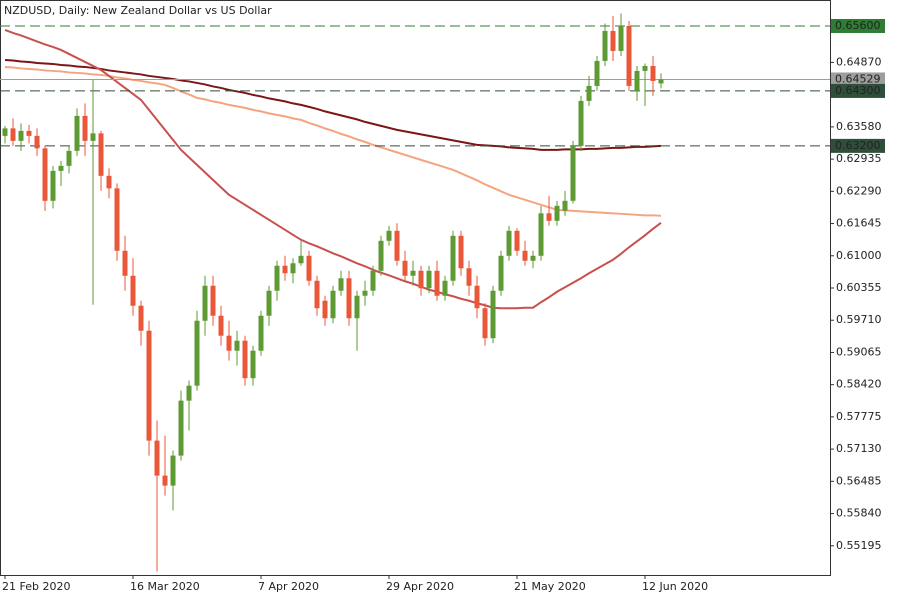 Image resolution: width=900 pixels, height=600 pixels. Describe the element at coordinates (859, 61) in the screenshot. I see `y-tick-label: 0.64870` at that location.